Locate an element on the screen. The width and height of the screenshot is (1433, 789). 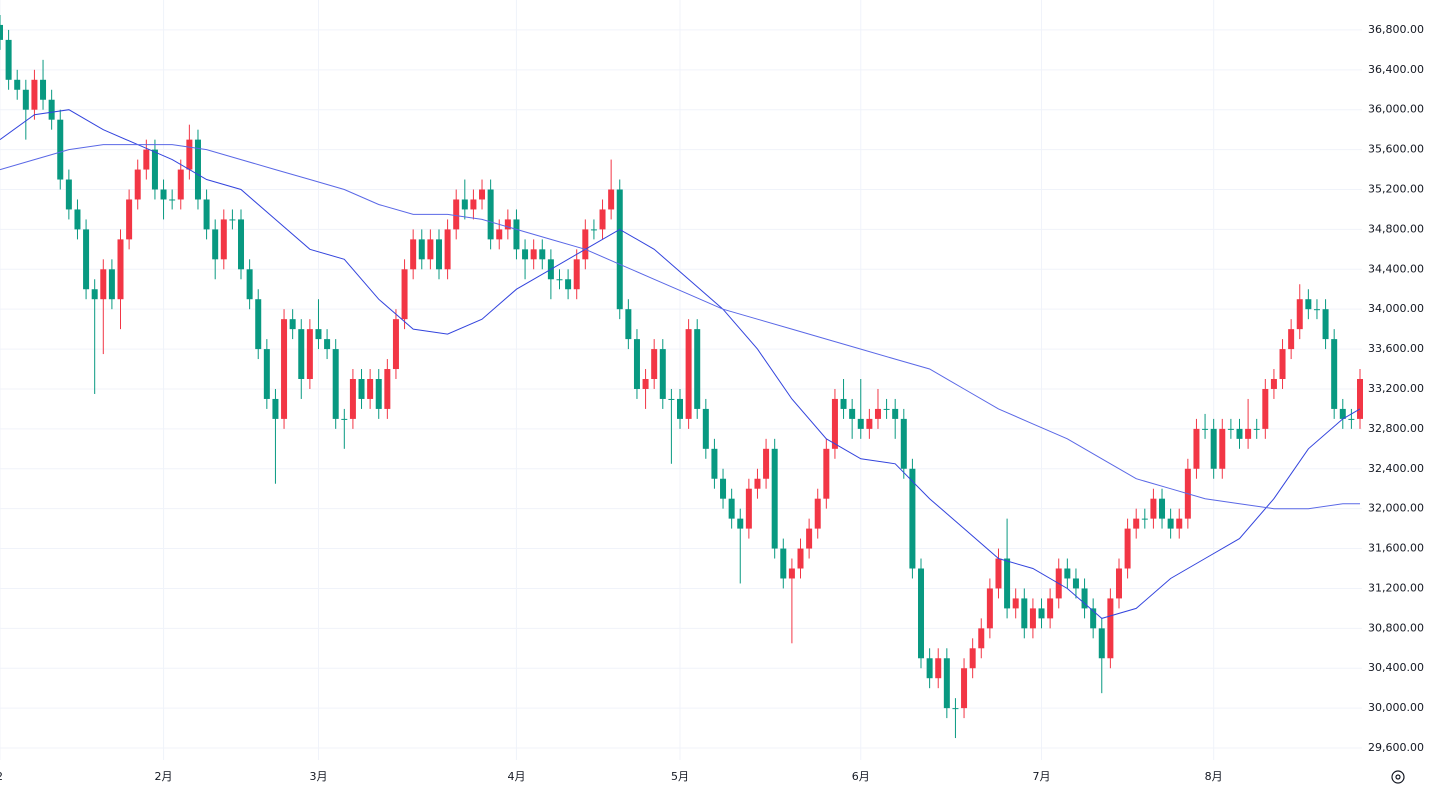
y-tick-label: 35,600.00 is located at coordinates (1396, 149).